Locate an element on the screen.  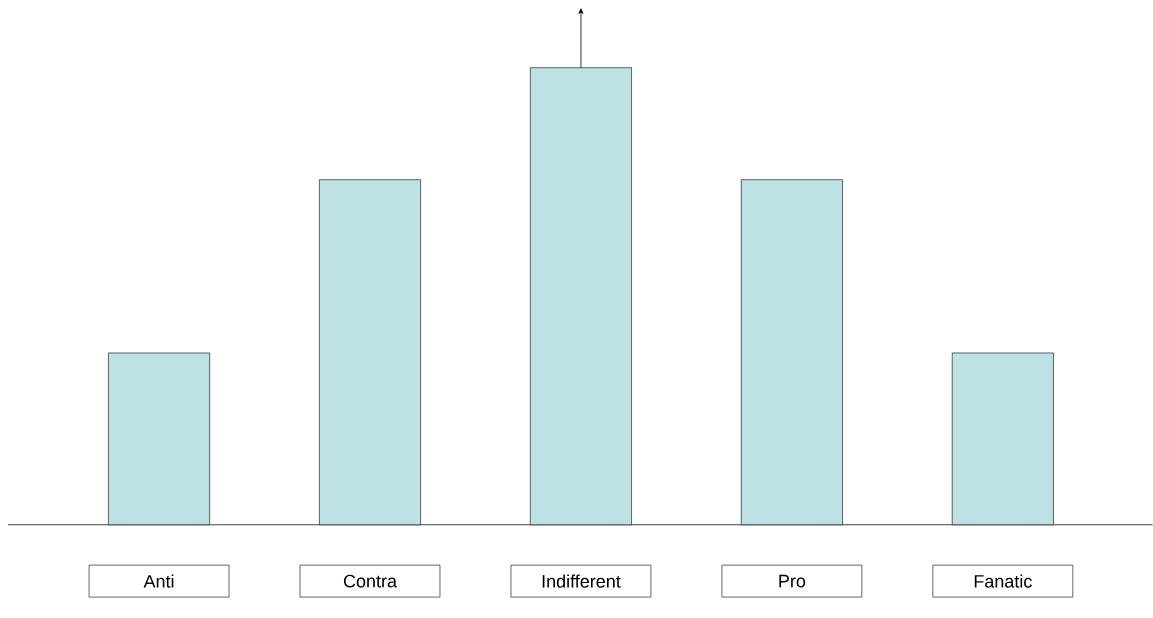
x-tick-label: Contra is located at coordinates (370, 581).